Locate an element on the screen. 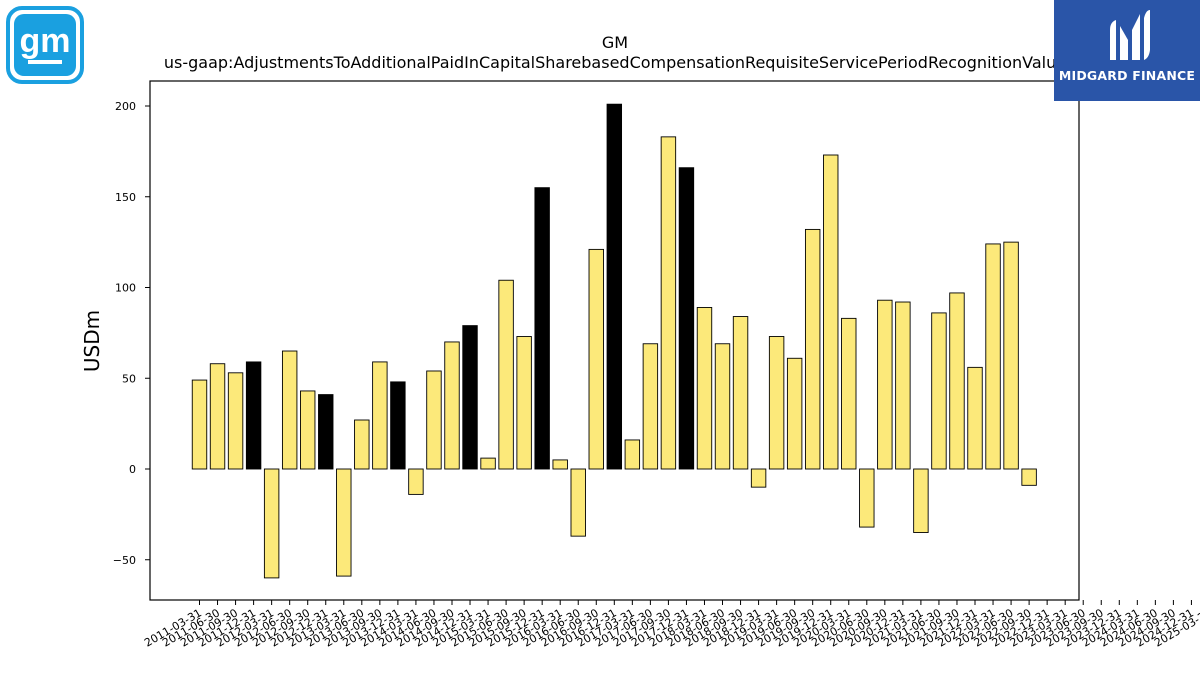 The height and width of the screenshot is (675, 1200). gm-logo: gm is located at coordinates (45, 45).